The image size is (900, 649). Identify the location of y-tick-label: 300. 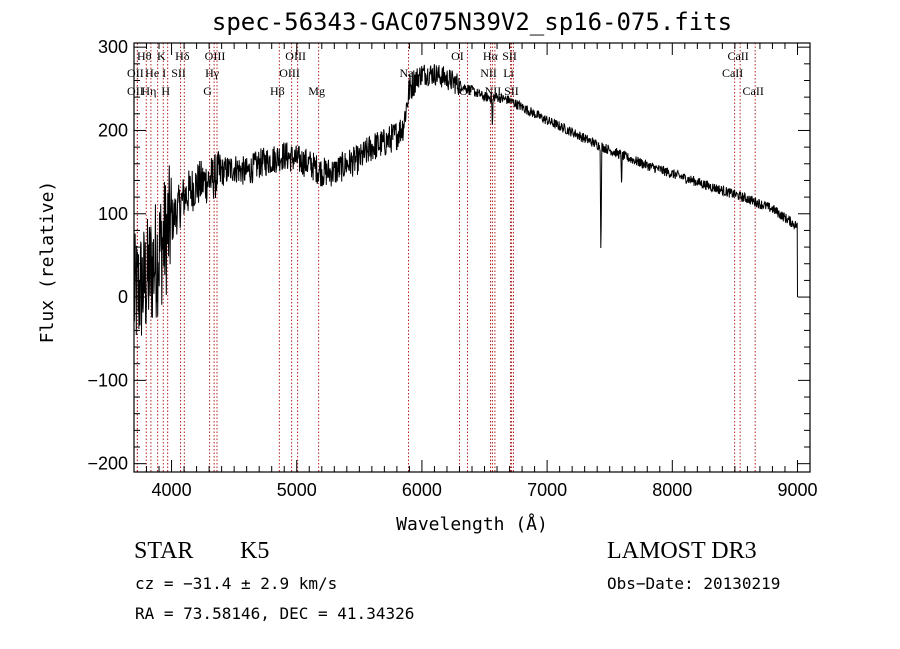
(113, 47).